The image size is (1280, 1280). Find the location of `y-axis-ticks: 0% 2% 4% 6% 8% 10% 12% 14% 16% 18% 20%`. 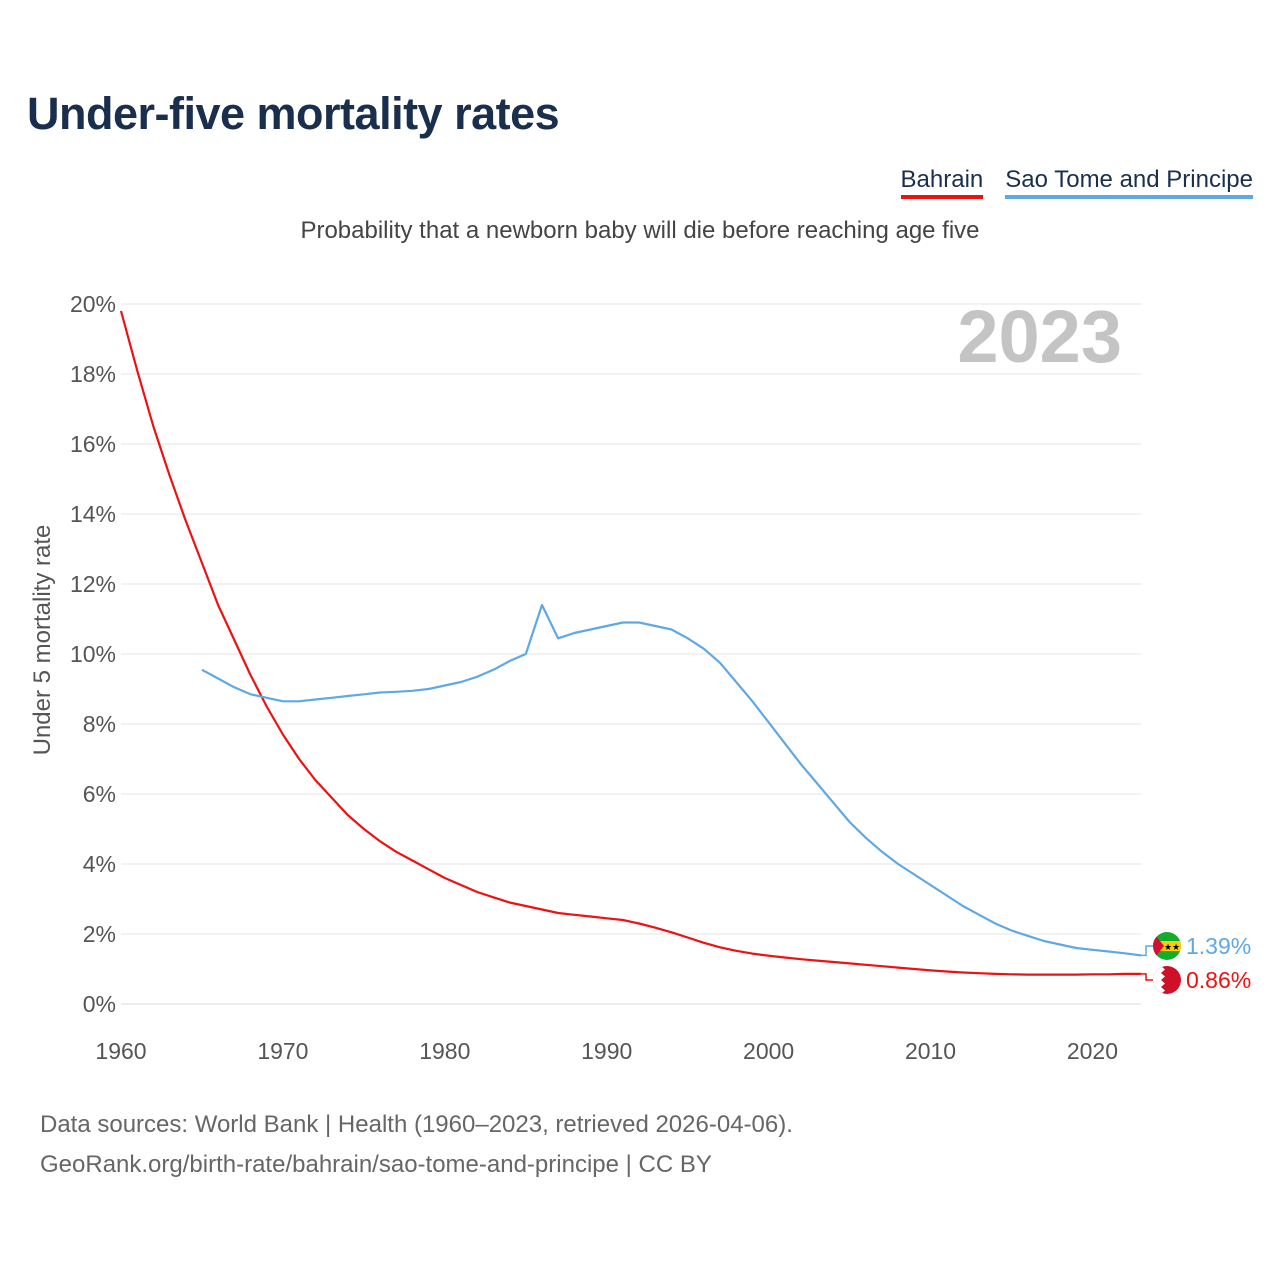

y-axis-ticks: 0% 2% 4% 6% 8% 10% 12% 14% 16% 18% 20% is located at coordinates (93, 654).